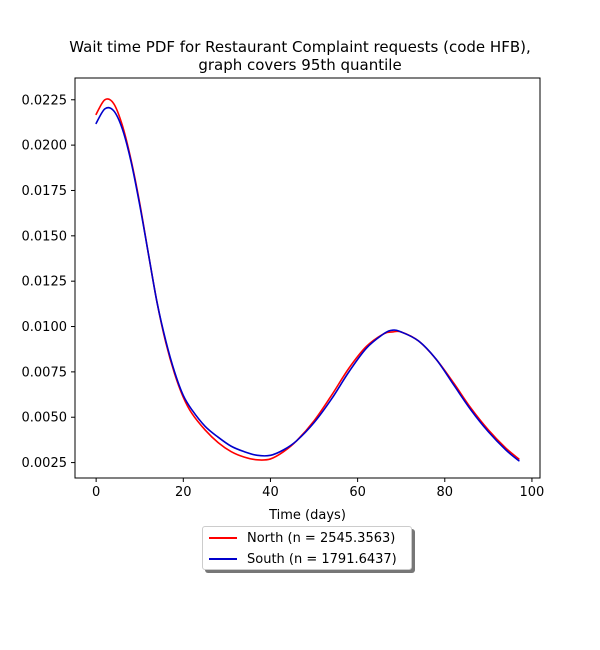 This screenshot has height=650, width=600. I want to click on x-tick-label: 0, so click(96, 492).